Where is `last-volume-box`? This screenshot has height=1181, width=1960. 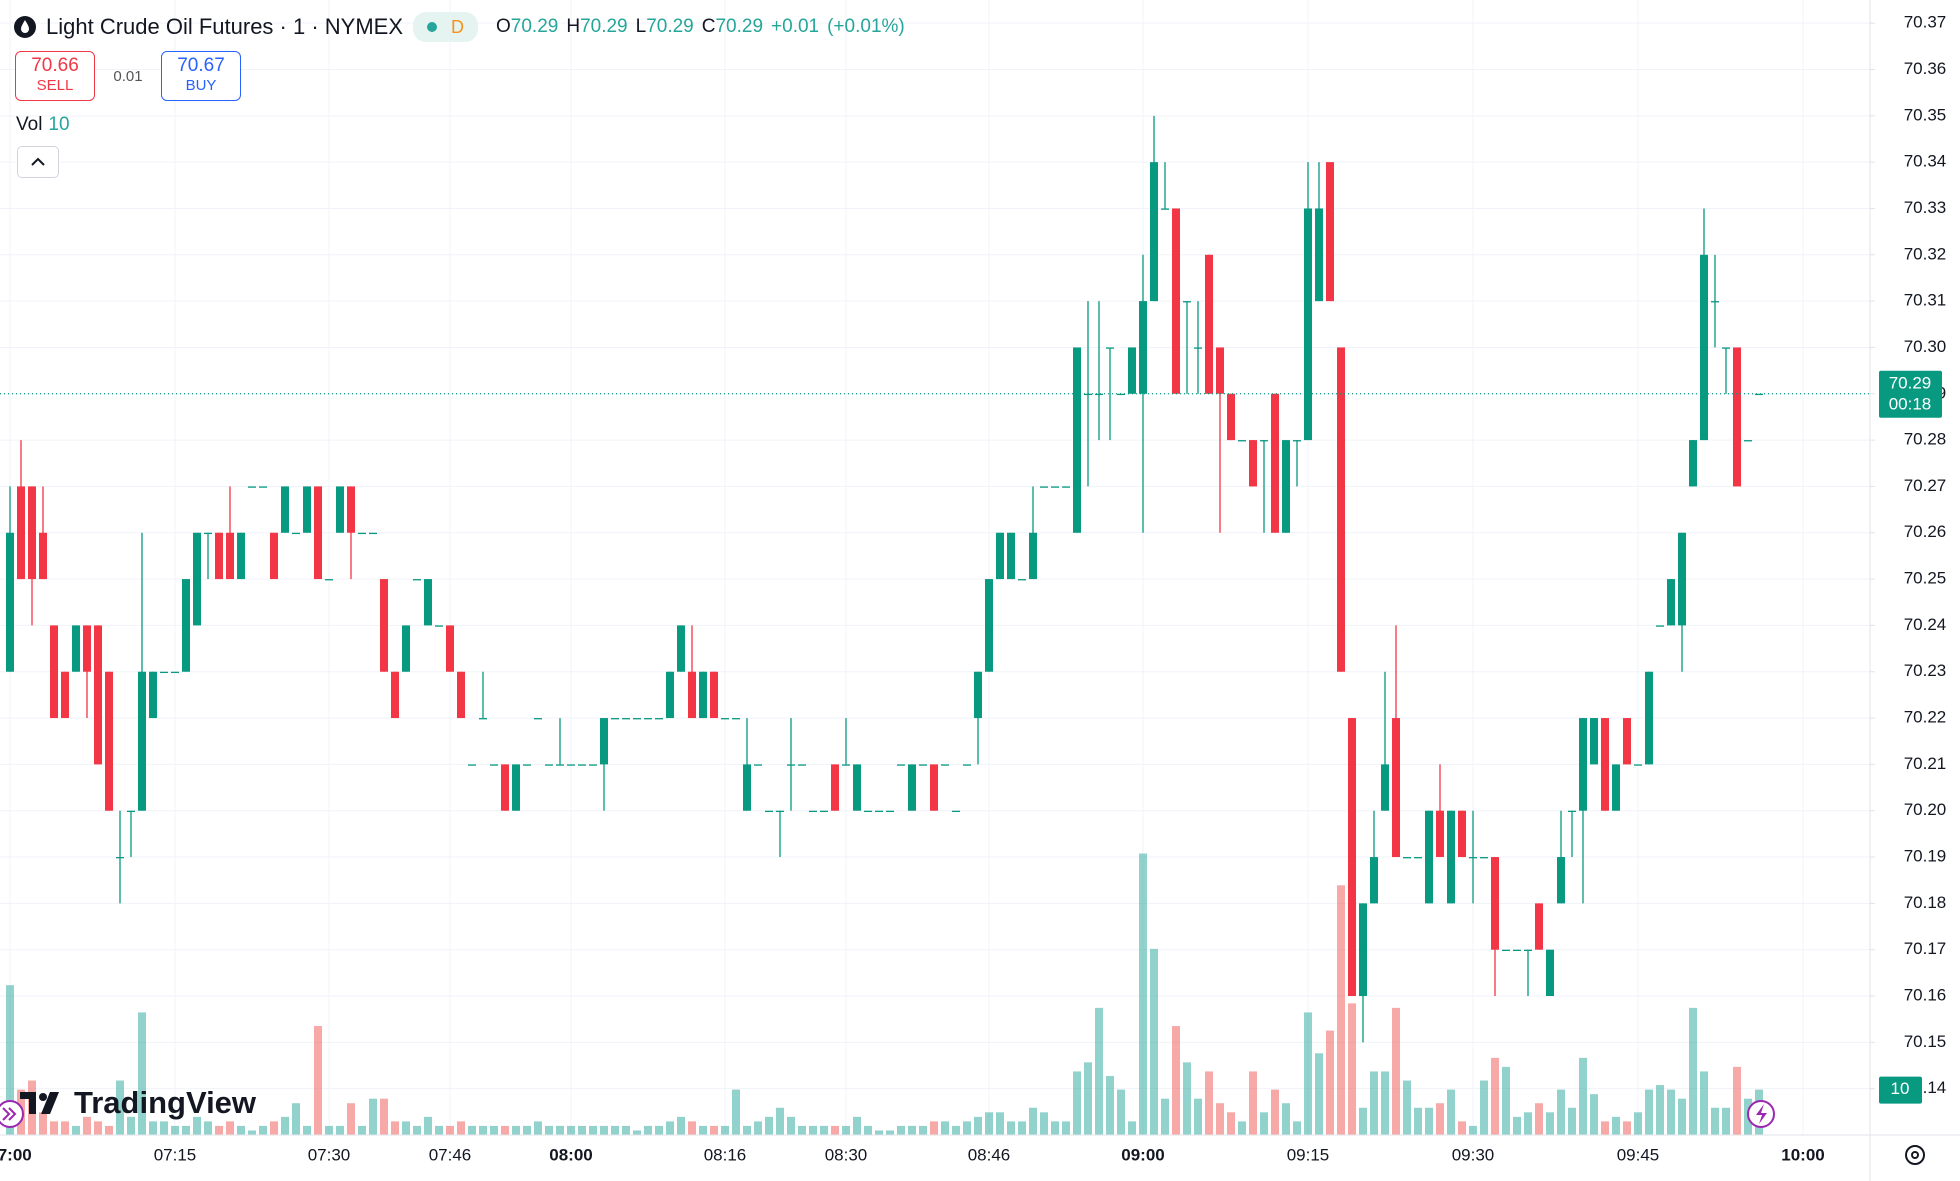 last-volume-box is located at coordinates (1900, 1090).